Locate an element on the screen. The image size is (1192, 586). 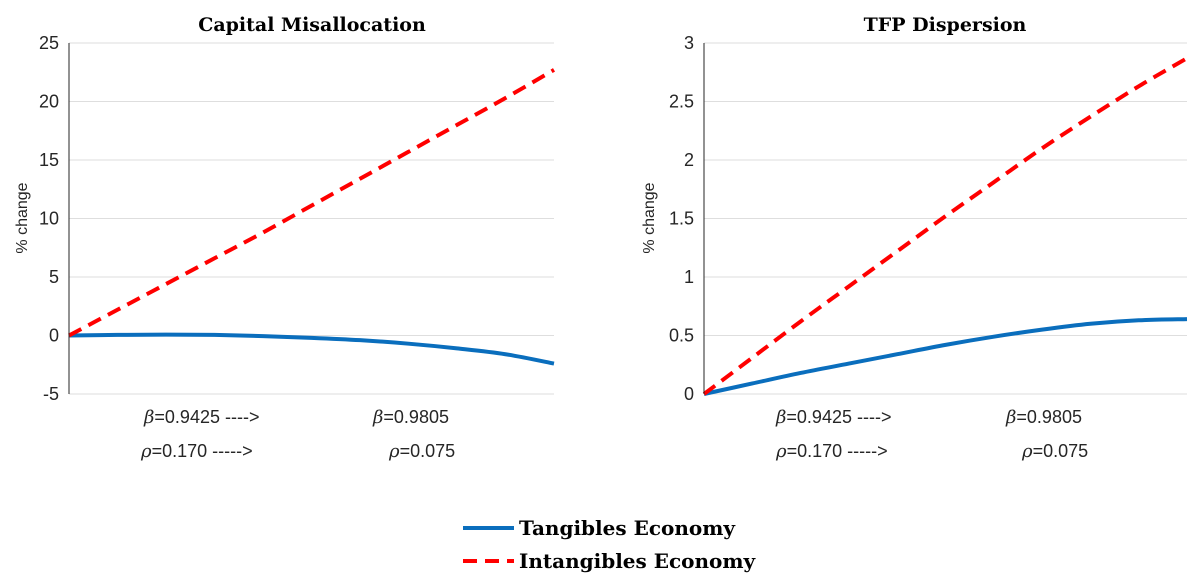
y-tick-label: 25 is located at coordinates (49, 43).